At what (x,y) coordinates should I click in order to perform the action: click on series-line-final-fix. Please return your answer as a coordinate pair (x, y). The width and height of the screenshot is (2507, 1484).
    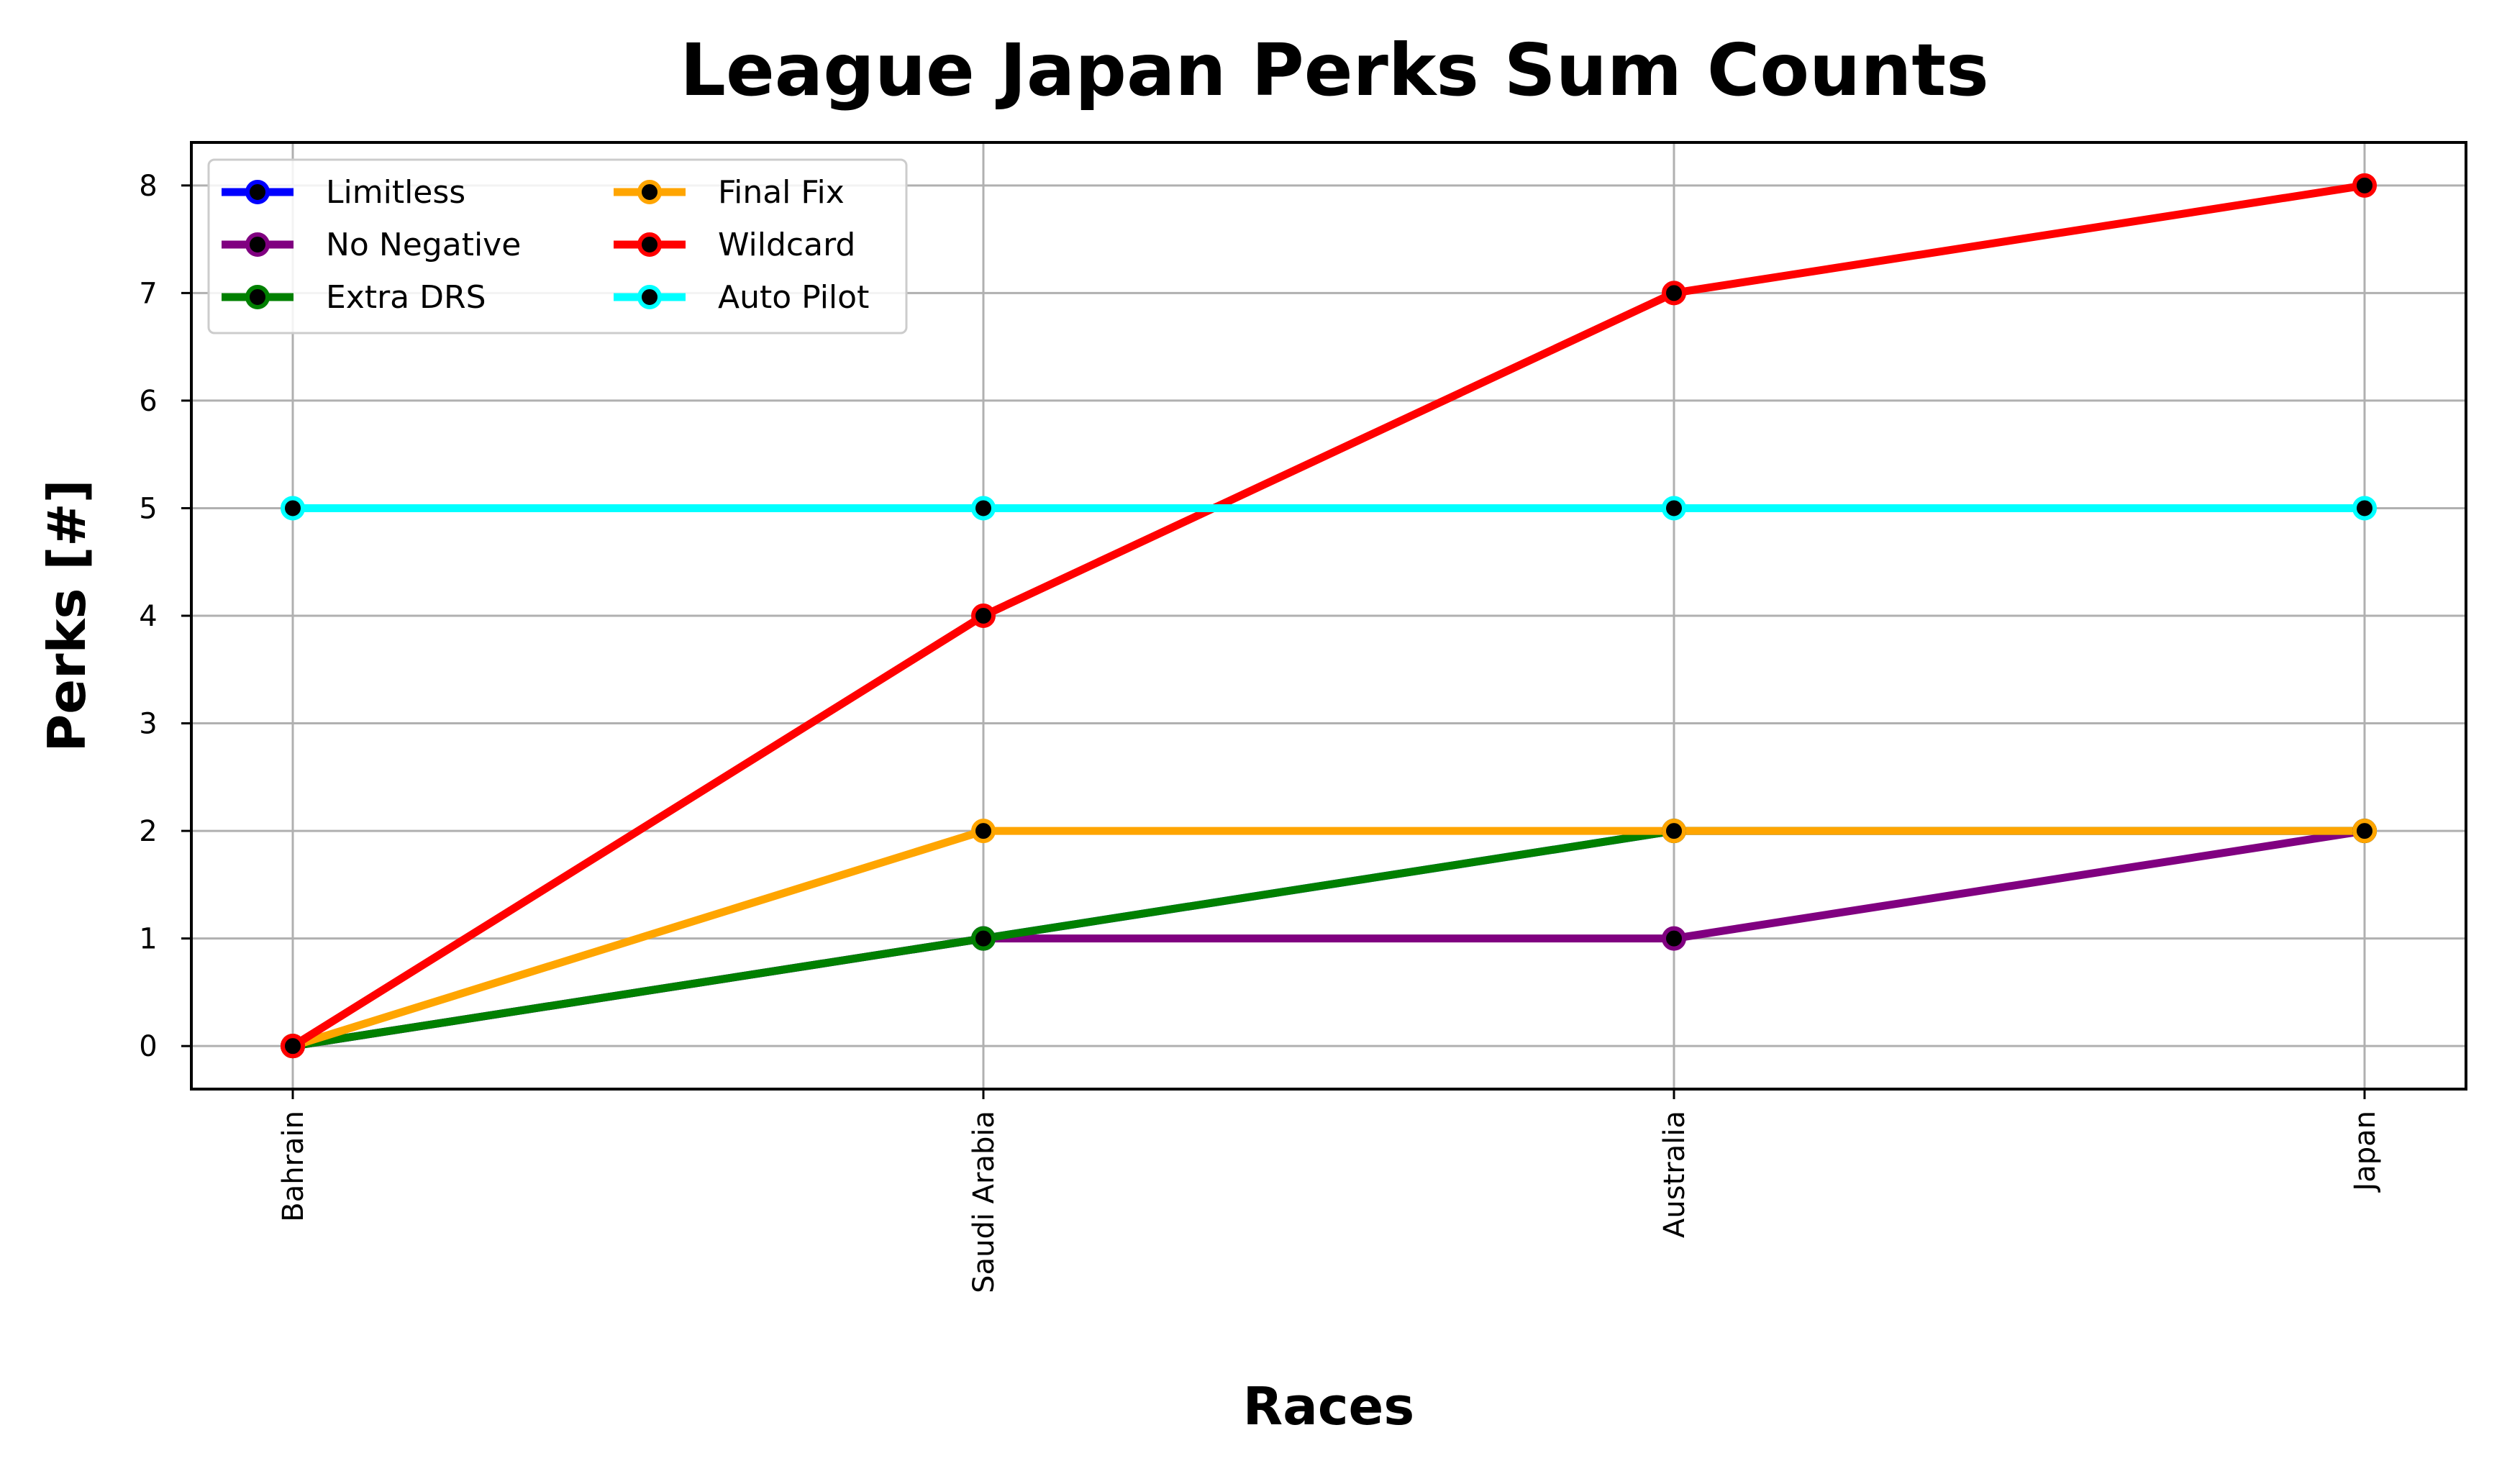
    Looking at the image, I should click on (1328, 938).